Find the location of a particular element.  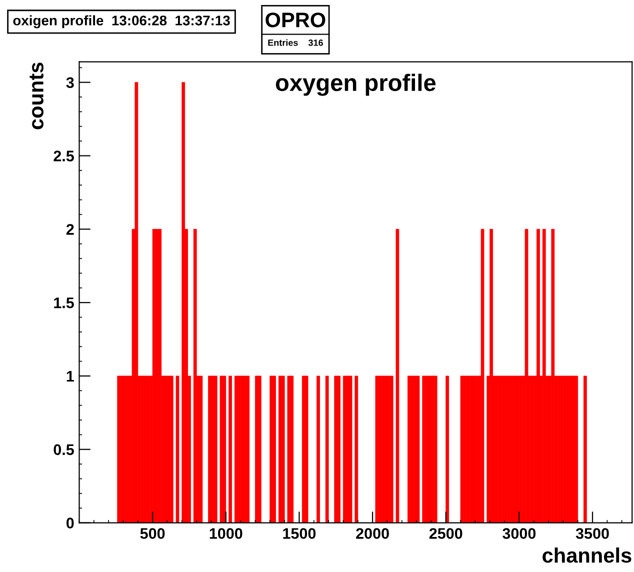

x-tick-label: 3000 is located at coordinates (519, 533).